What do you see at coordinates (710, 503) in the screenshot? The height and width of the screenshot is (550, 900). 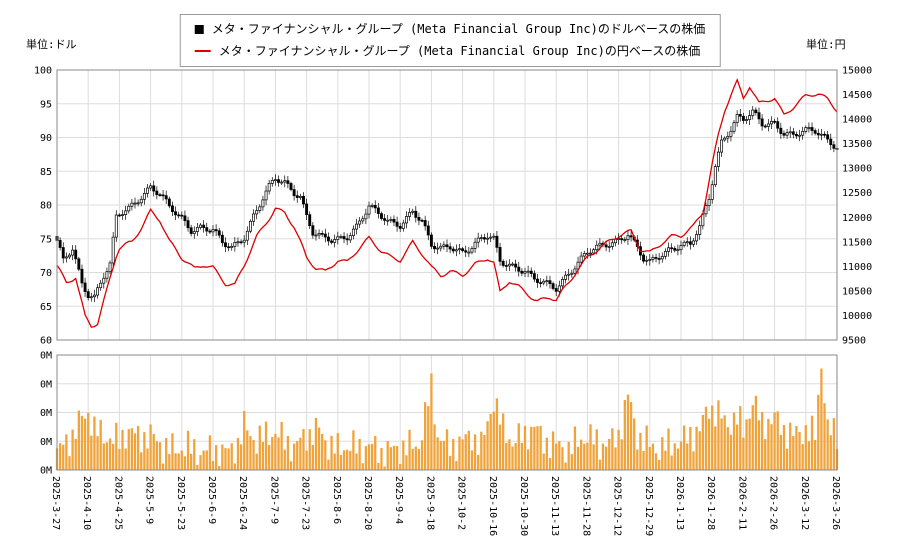 I see `svg-text: 2026-1-28` at bounding box center [710, 503].